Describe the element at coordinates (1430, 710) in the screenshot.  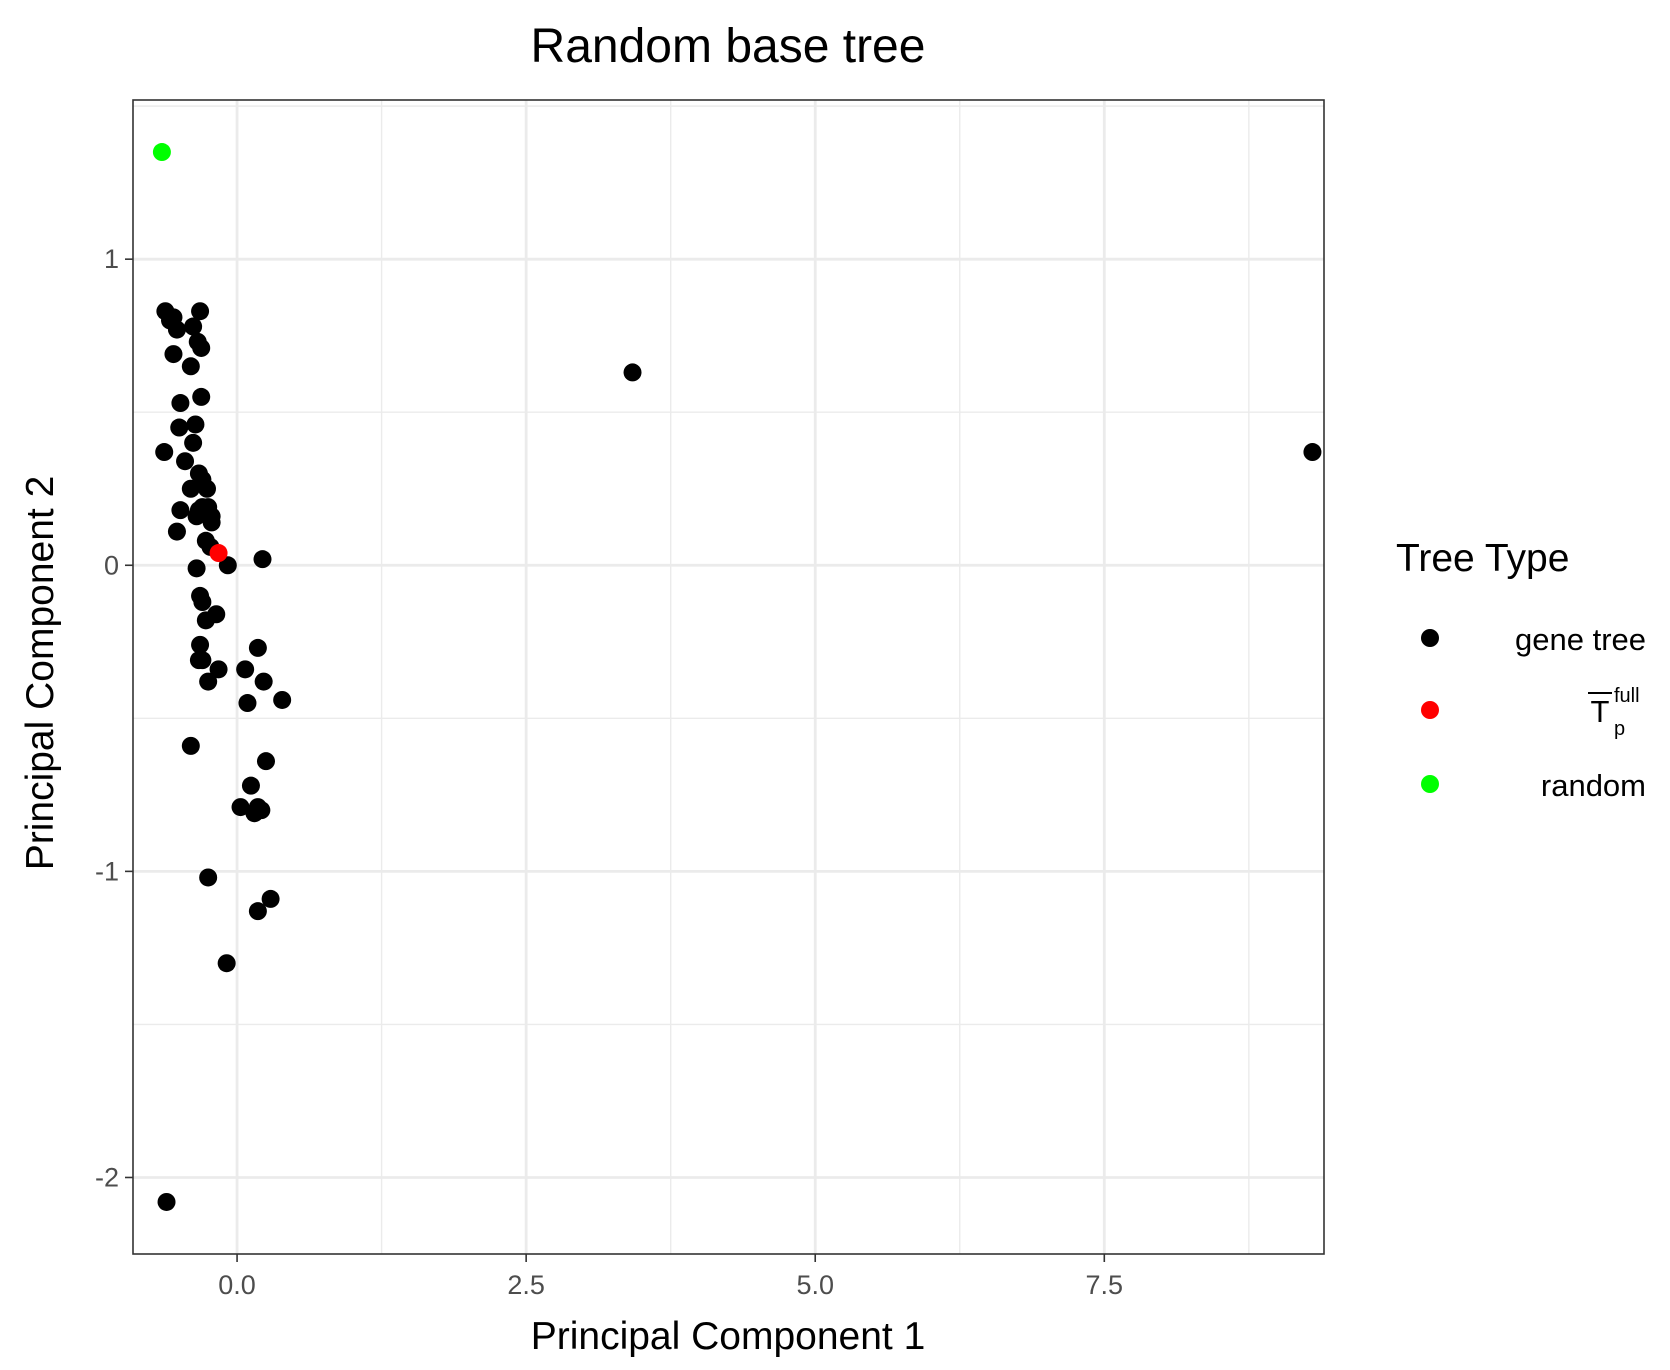
I see `legend-key-tp-full` at that location.